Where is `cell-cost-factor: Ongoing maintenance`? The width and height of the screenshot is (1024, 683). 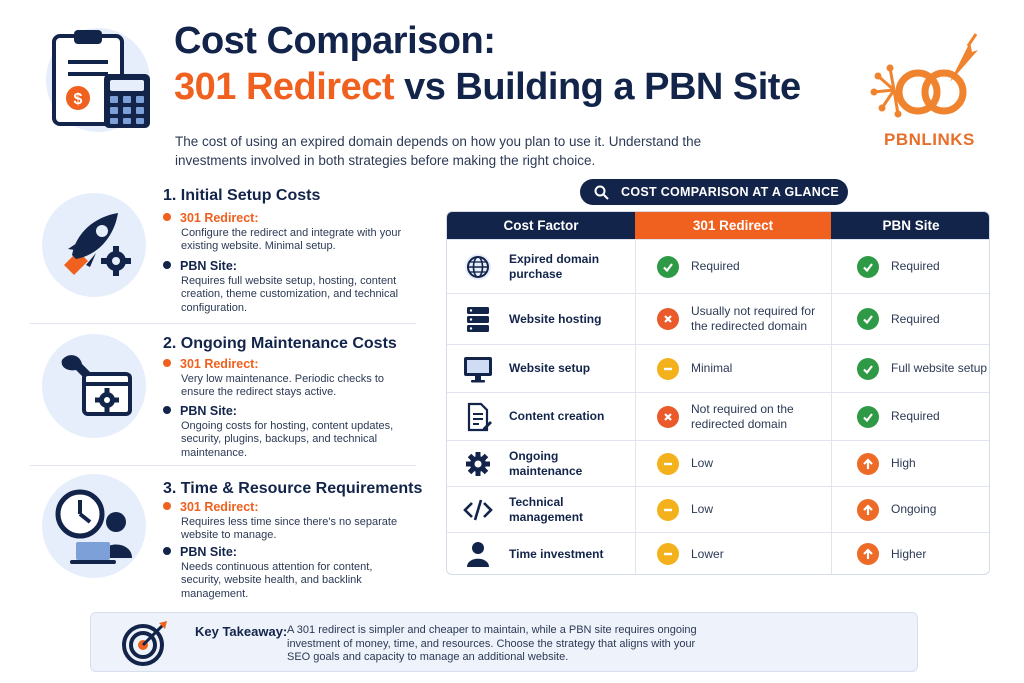
cell-cost-factor: Ongoing maintenance is located at coordinates (541, 463).